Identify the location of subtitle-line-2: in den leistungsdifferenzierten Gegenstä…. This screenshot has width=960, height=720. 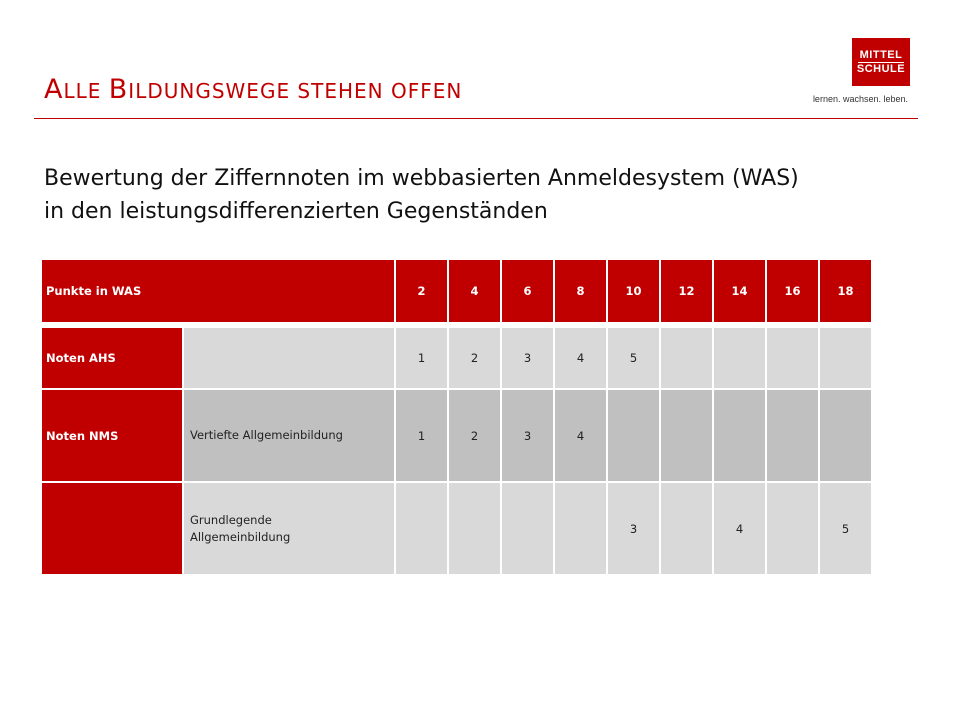
(296, 211).